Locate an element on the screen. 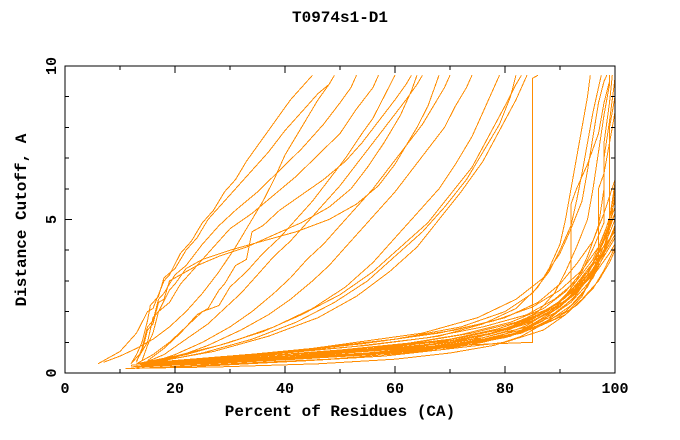 The image size is (680, 440). x-axis-label: Percent of Residues (CA) is located at coordinates (340, 412).